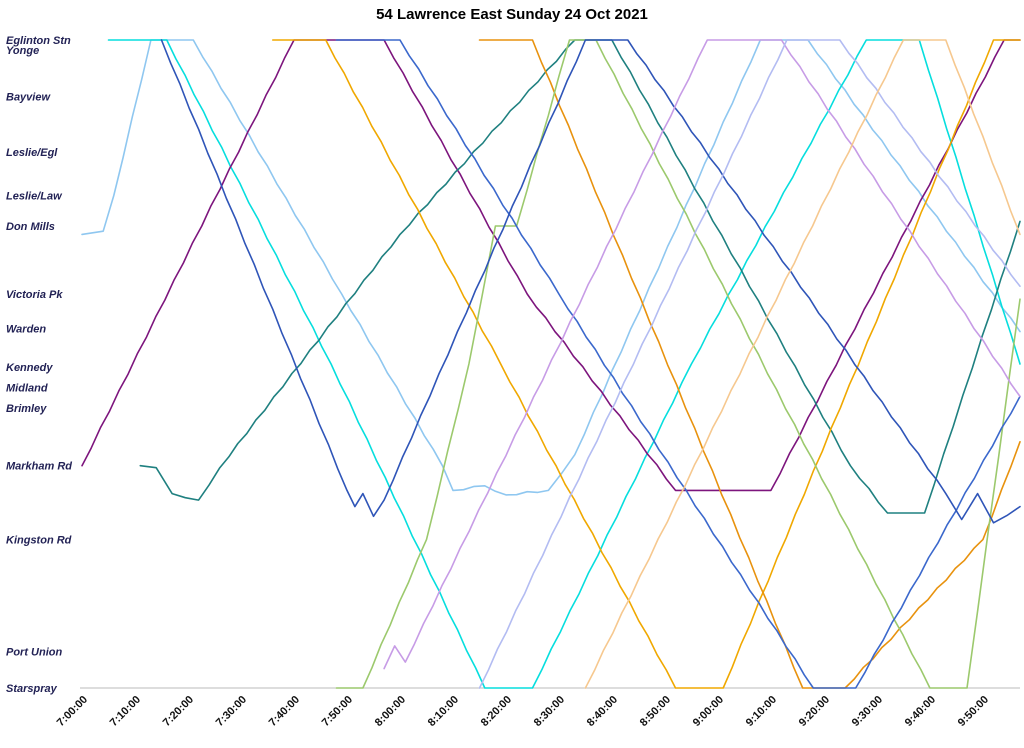 The image size is (1024, 748). What do you see at coordinates (34, 295) in the screenshot?
I see `y-axis-stop-label: Victoria Pk` at bounding box center [34, 295].